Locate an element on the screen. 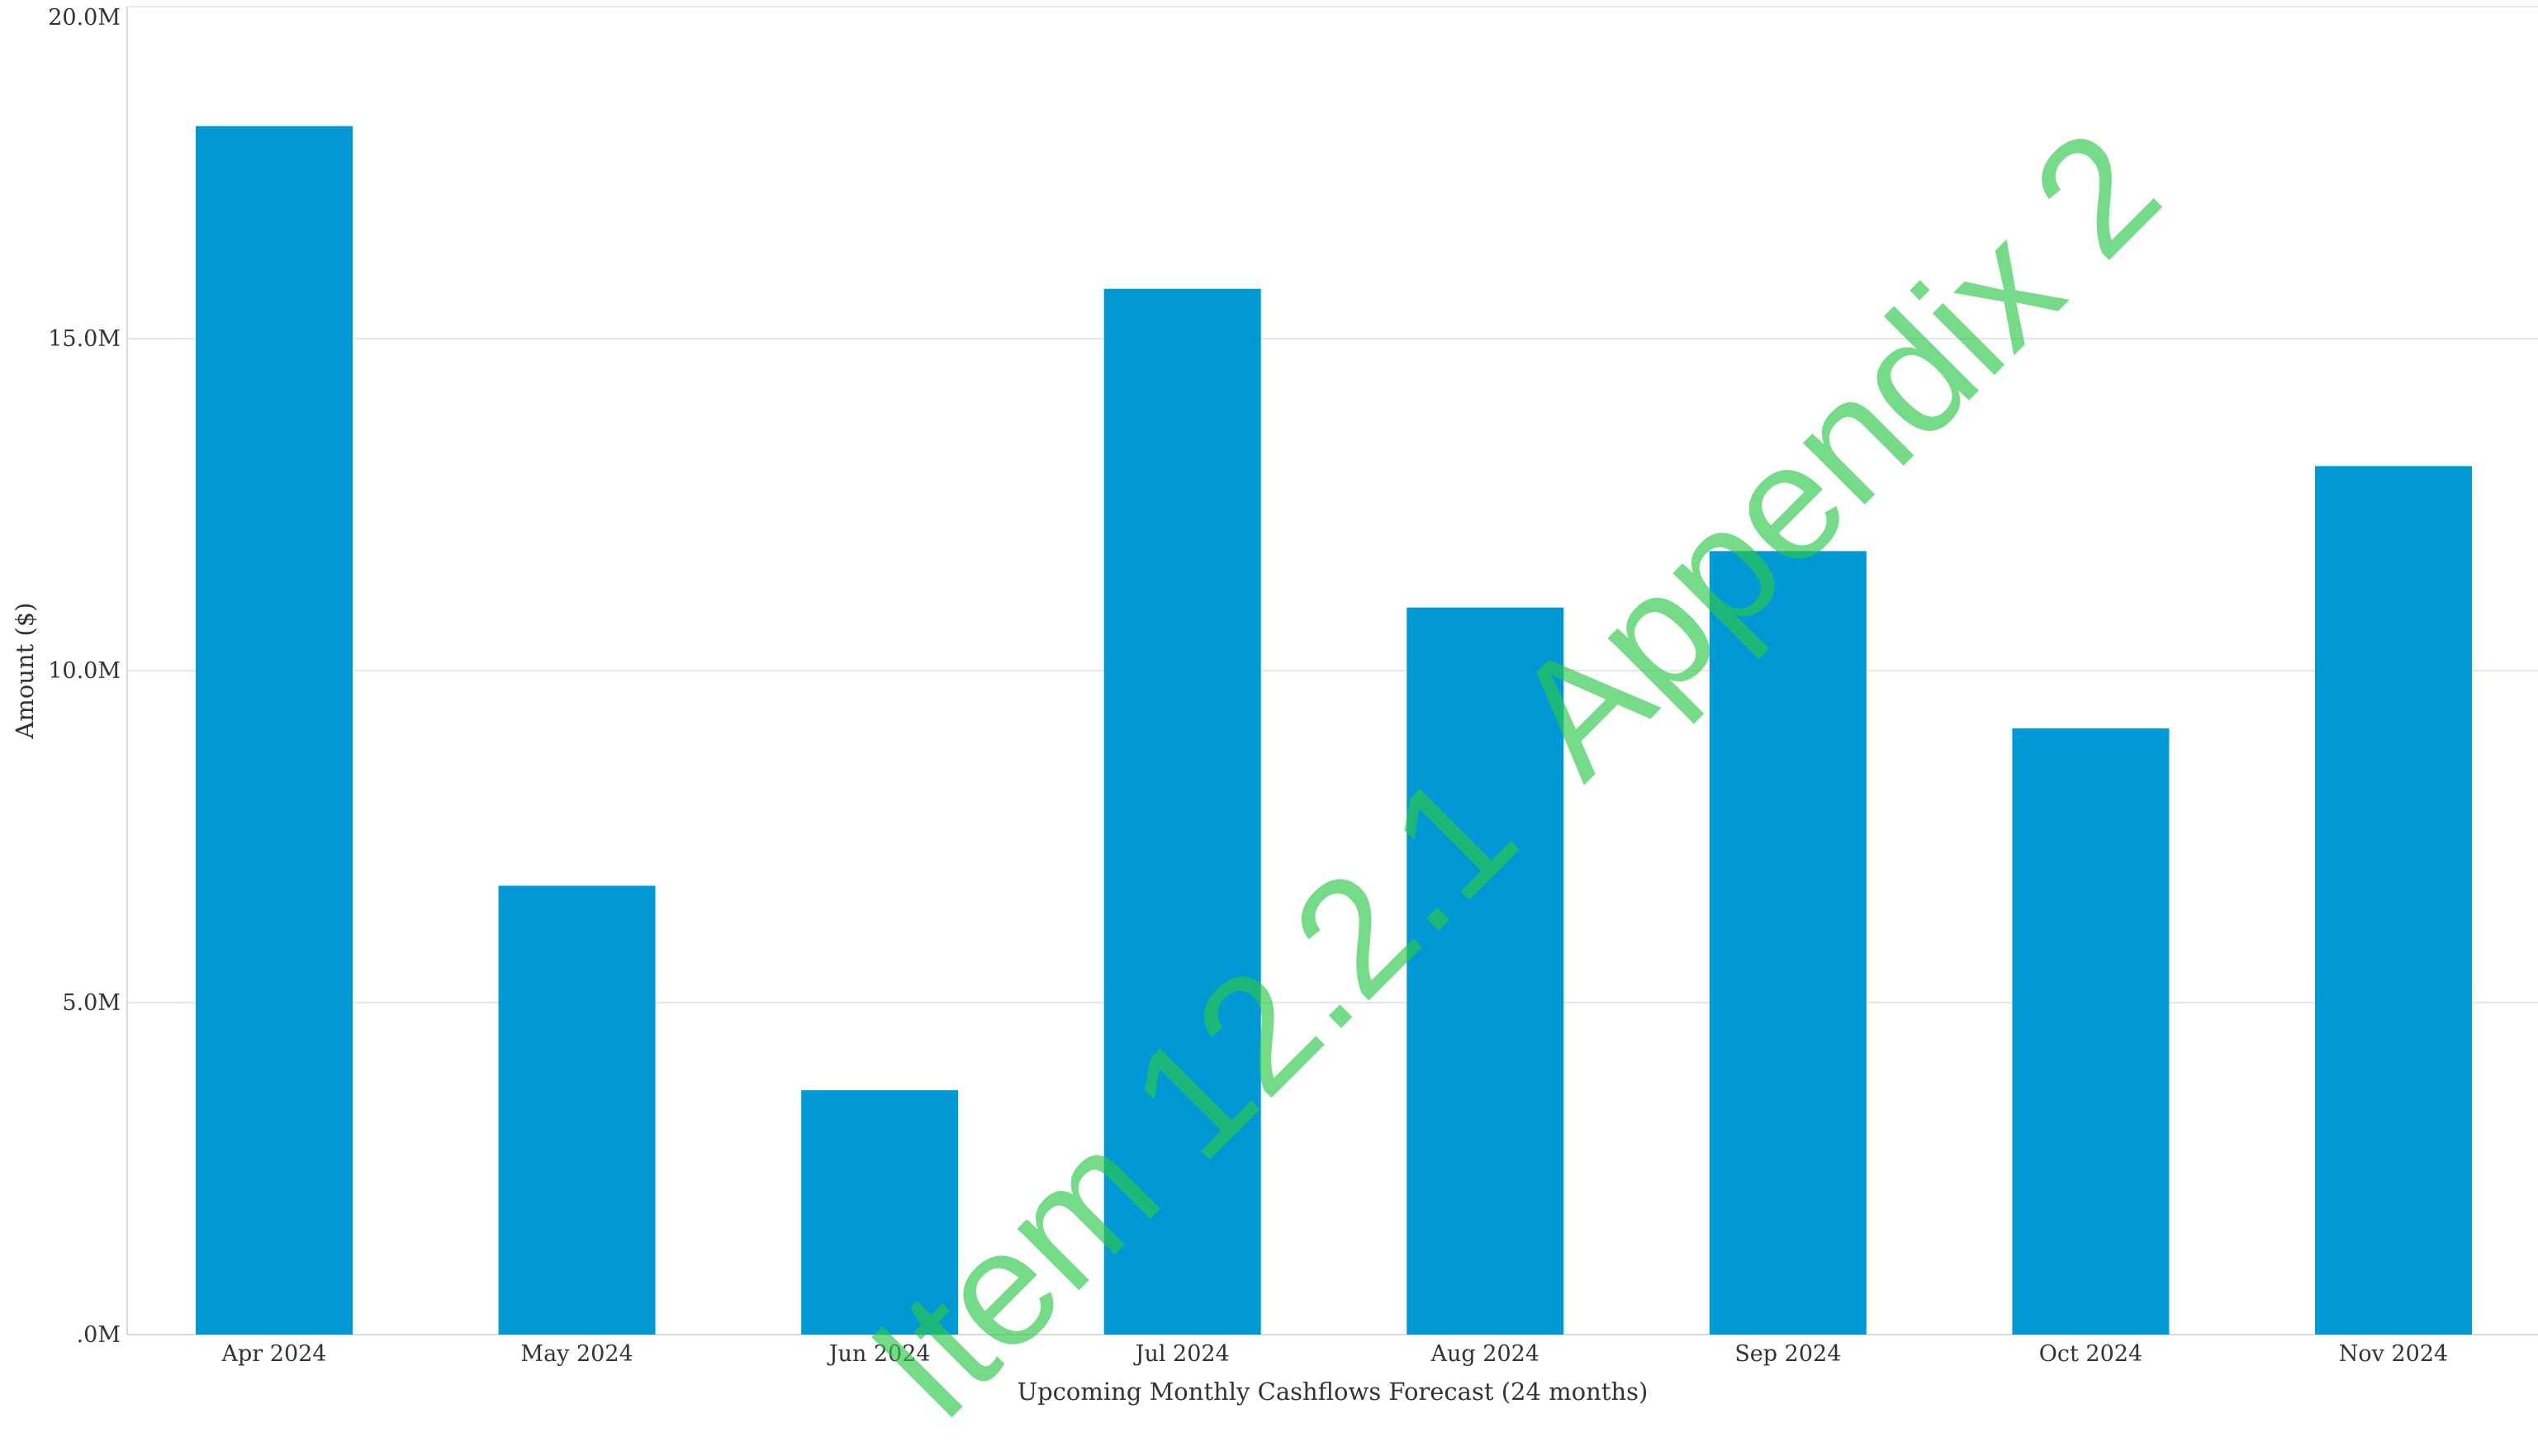  bar-may-2024 is located at coordinates (577, 1110).